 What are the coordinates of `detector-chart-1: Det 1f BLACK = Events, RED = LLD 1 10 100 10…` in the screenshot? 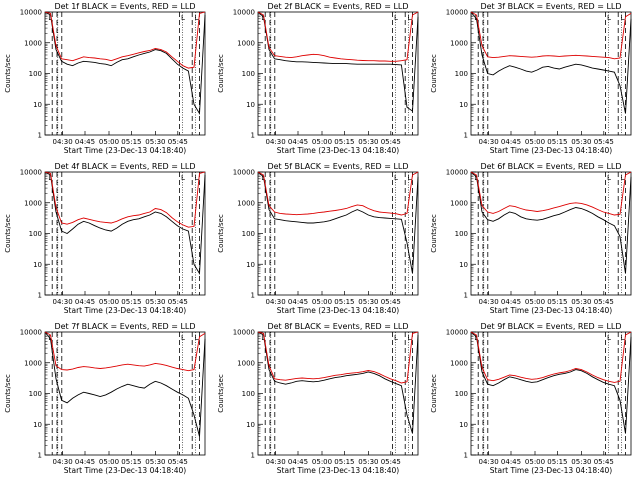 It's located at (105, 78).